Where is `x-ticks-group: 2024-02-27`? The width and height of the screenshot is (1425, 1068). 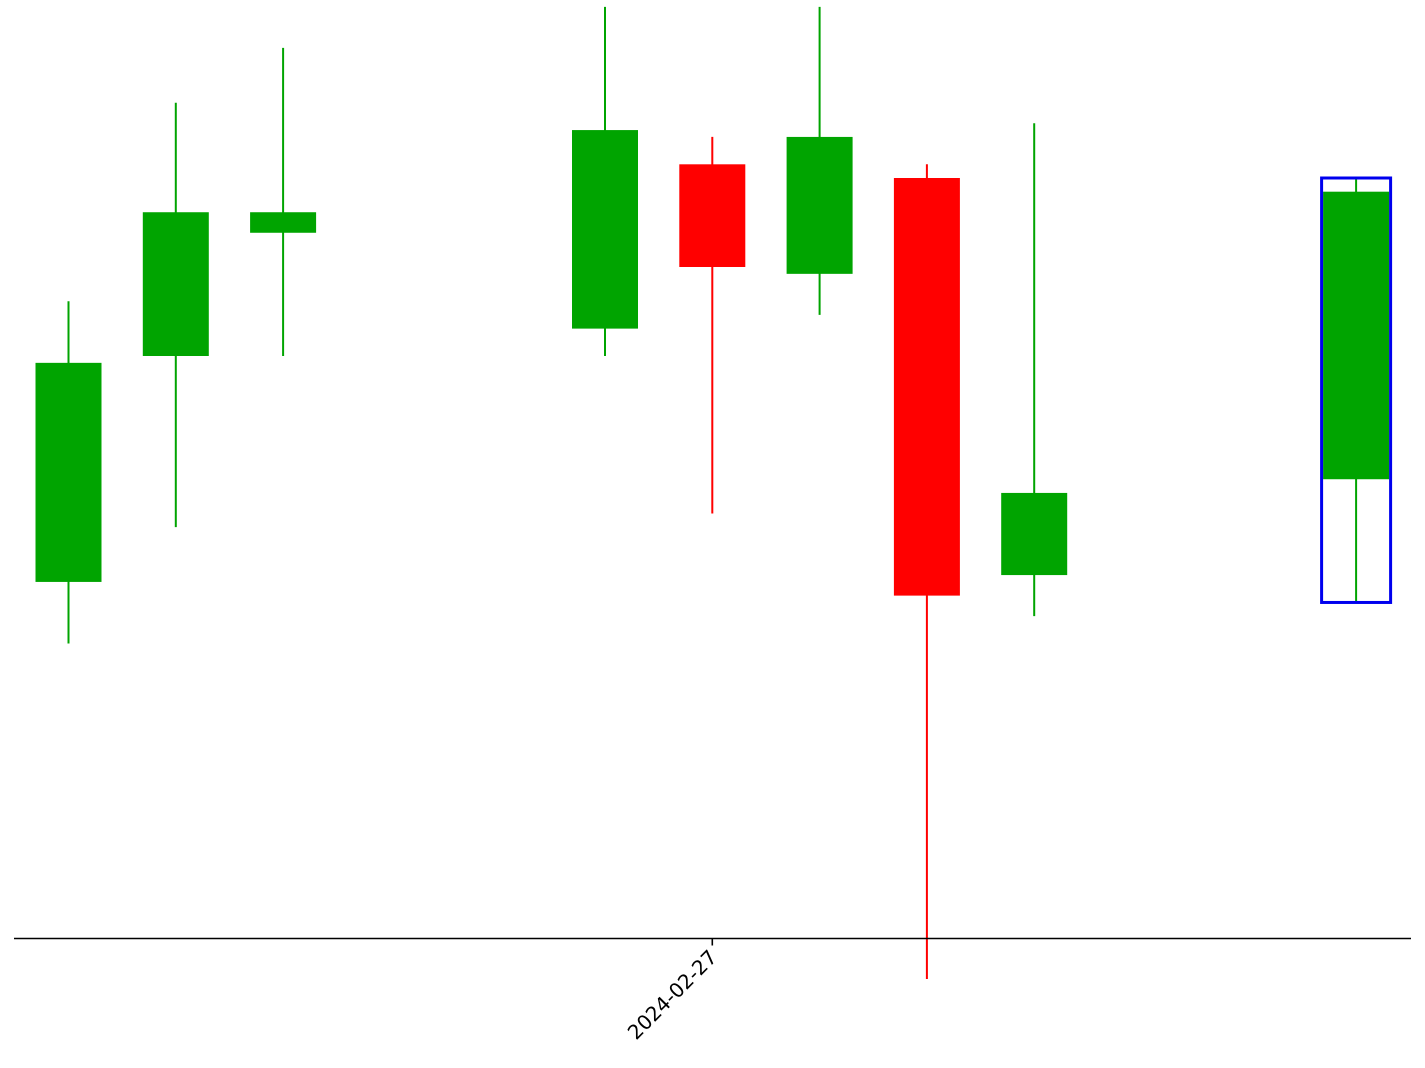
x-ticks-group: 2024-02-27 is located at coordinates (672, 991).